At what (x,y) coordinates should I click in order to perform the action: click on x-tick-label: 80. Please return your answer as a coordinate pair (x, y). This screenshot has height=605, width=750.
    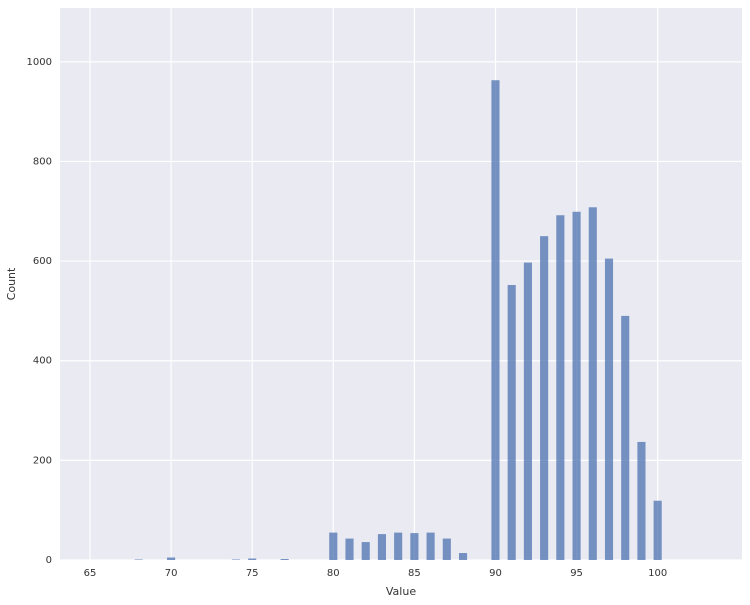
    Looking at the image, I should click on (333, 573).